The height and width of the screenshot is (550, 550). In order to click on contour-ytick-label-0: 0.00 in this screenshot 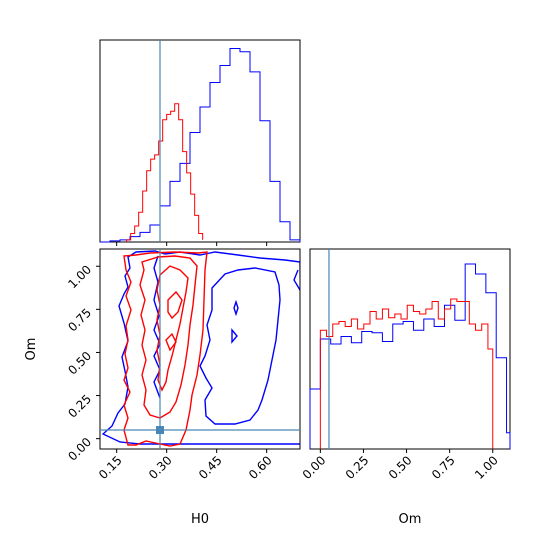, I will do `click(79, 449)`.